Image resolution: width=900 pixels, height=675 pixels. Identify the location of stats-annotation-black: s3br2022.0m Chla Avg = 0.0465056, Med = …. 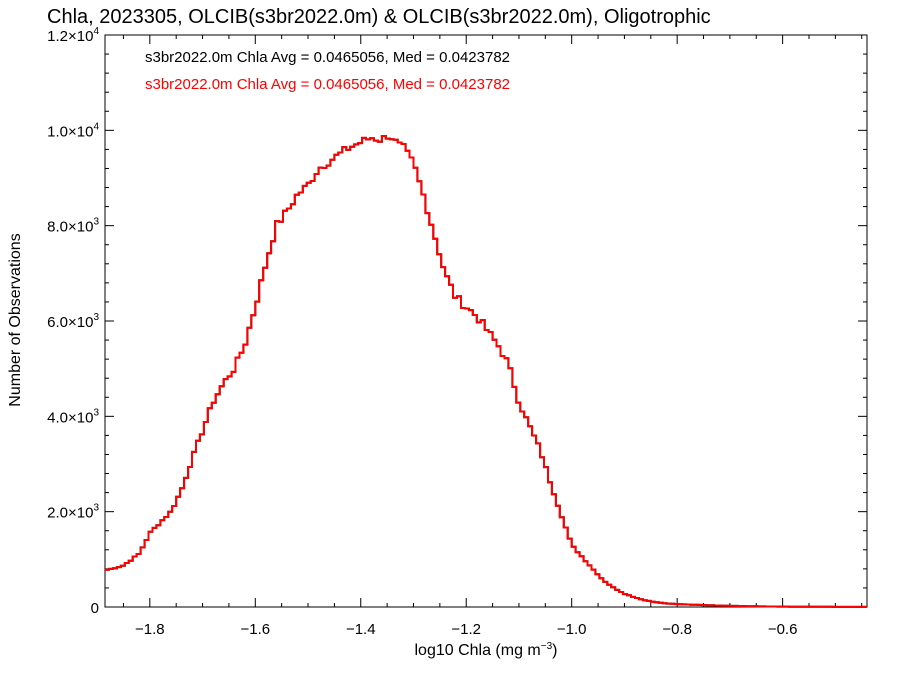
(327, 57).